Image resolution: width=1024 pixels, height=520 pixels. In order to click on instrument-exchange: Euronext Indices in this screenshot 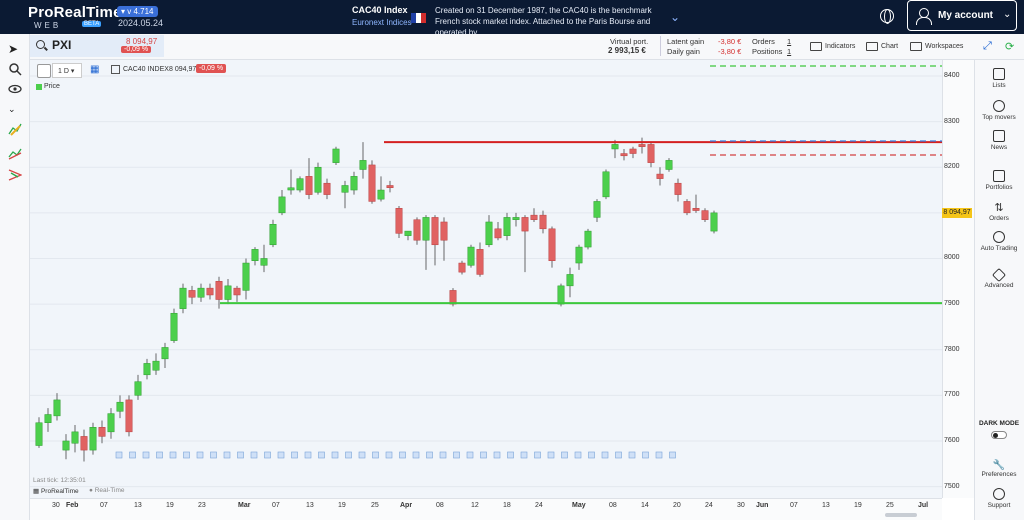, I will do `click(382, 22)`.